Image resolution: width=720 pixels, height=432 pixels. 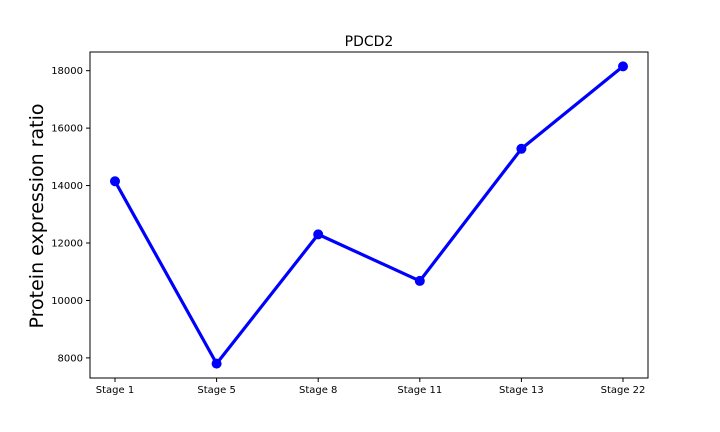 I want to click on y-tick-label: 14000, so click(x=67, y=186).